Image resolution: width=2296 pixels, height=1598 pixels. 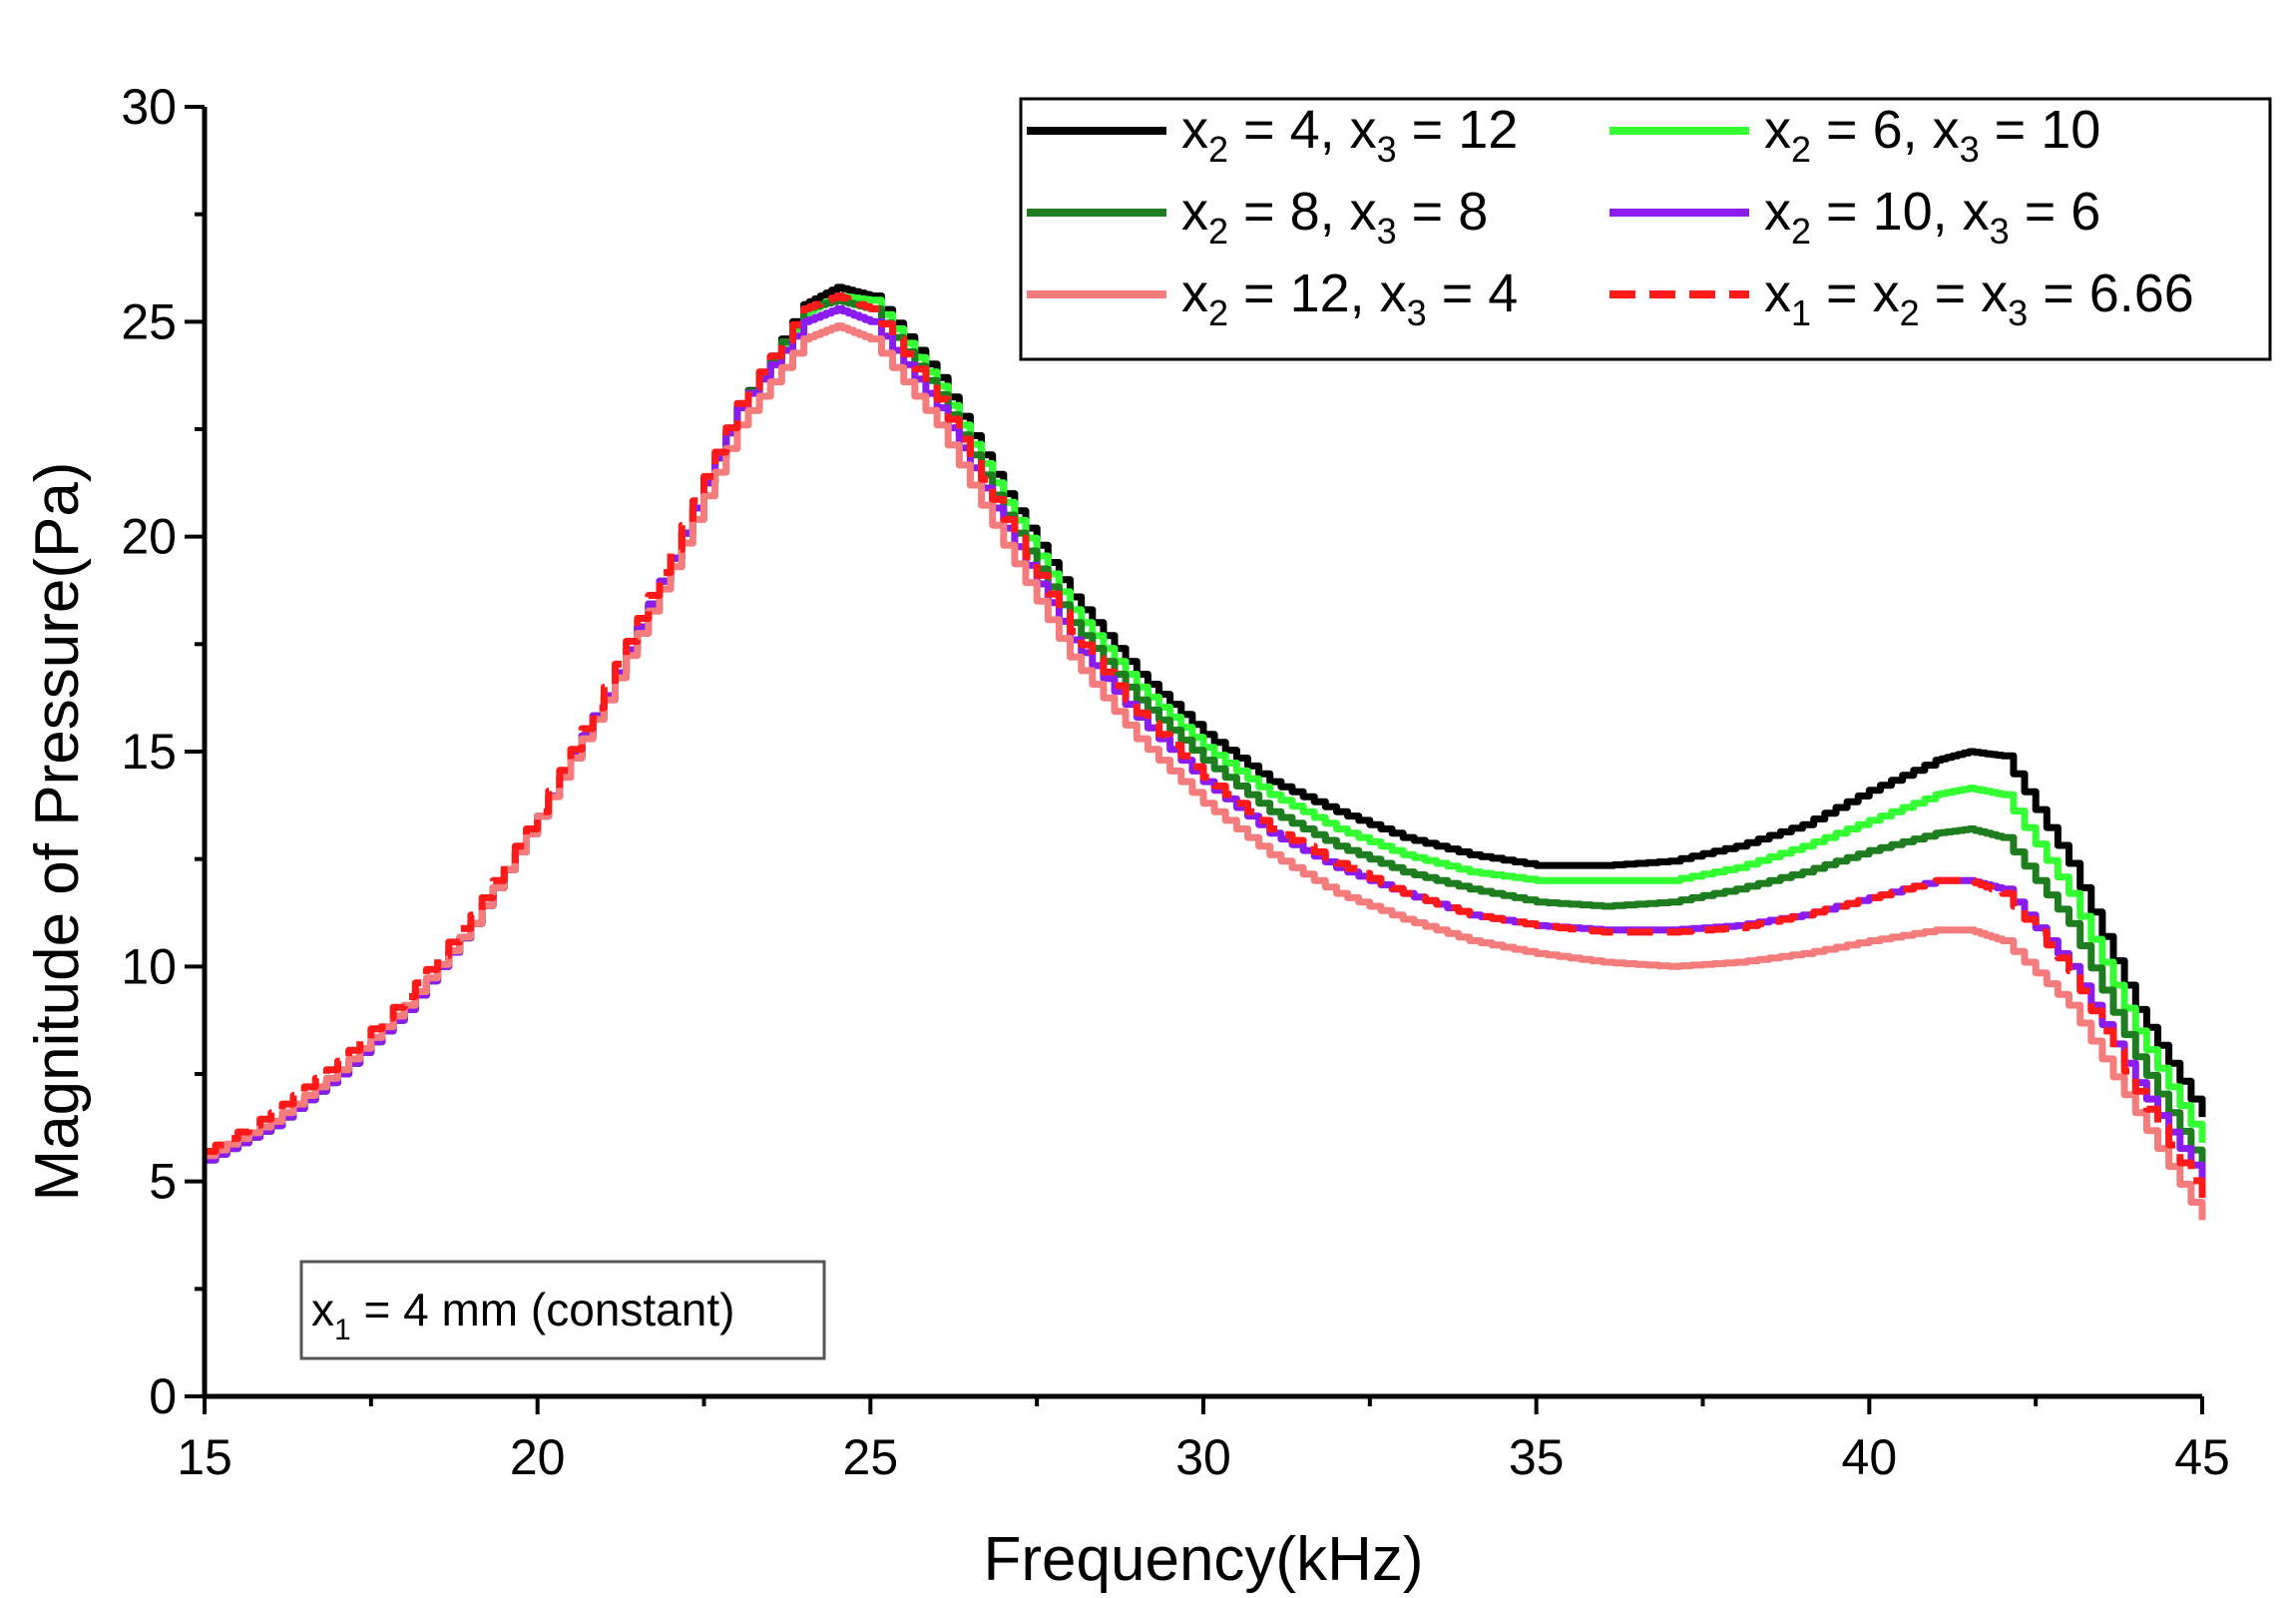 I want to click on annotation-text: x1​ = 4 mm (constant), so click(x=522, y=1315).